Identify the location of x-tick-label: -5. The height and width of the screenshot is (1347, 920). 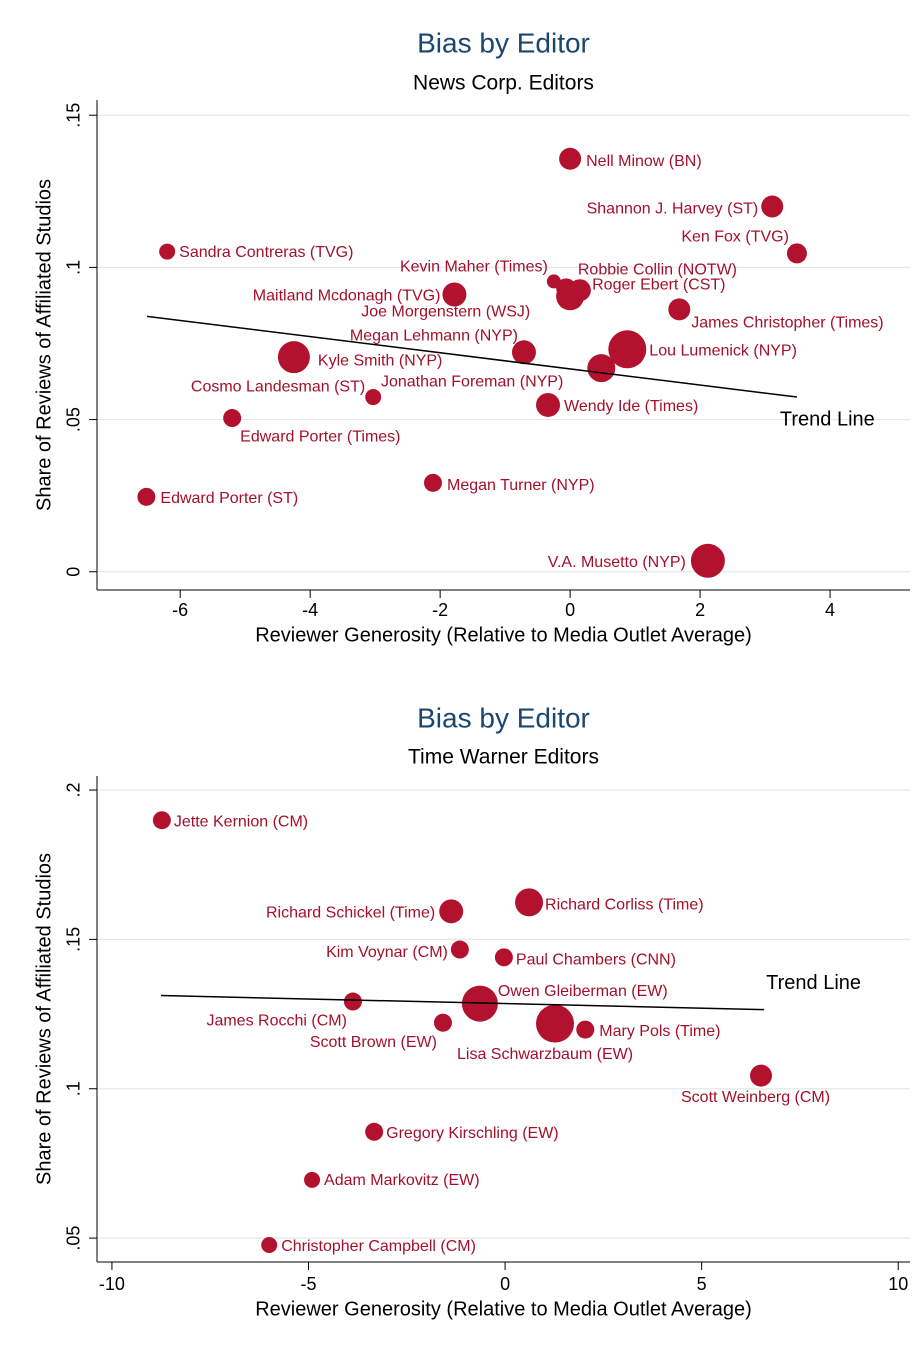
(308, 1284).